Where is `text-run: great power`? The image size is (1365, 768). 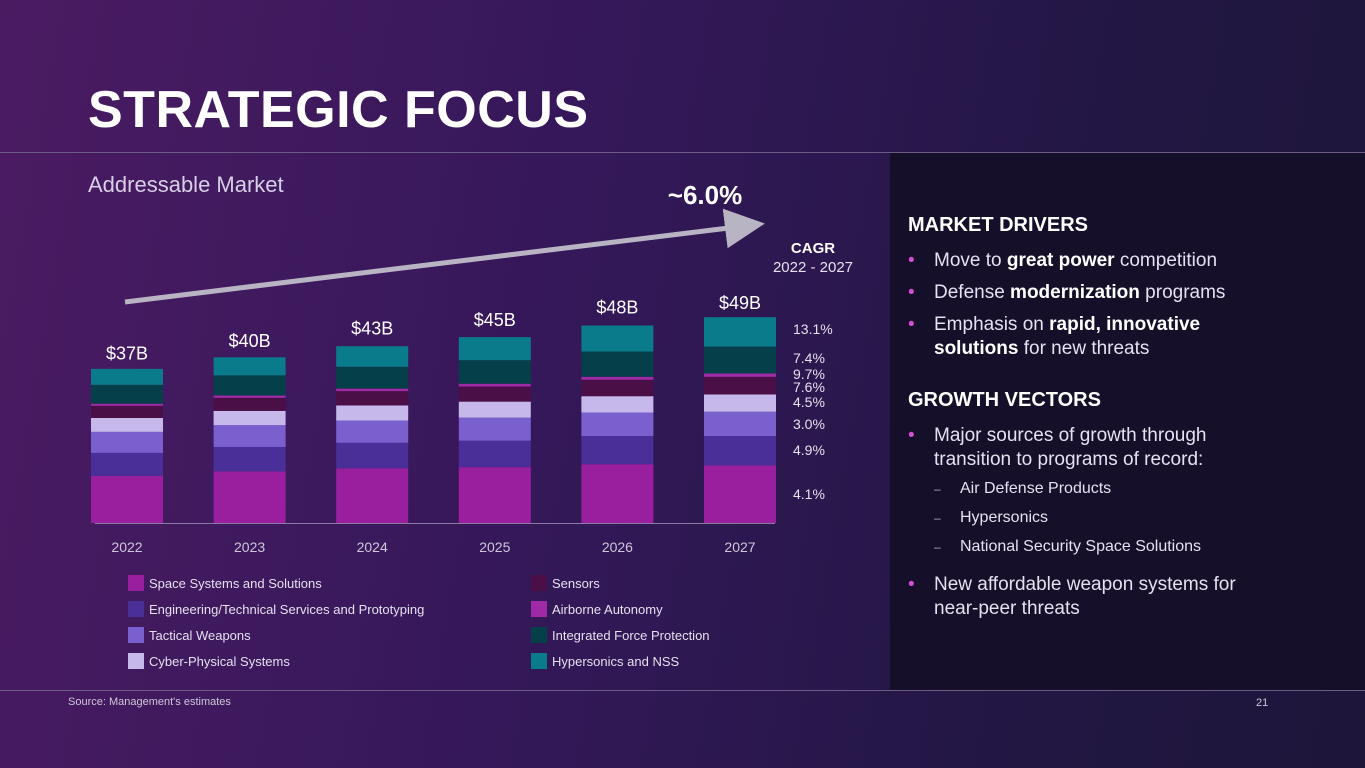
text-run: great power is located at coordinates (1060, 260).